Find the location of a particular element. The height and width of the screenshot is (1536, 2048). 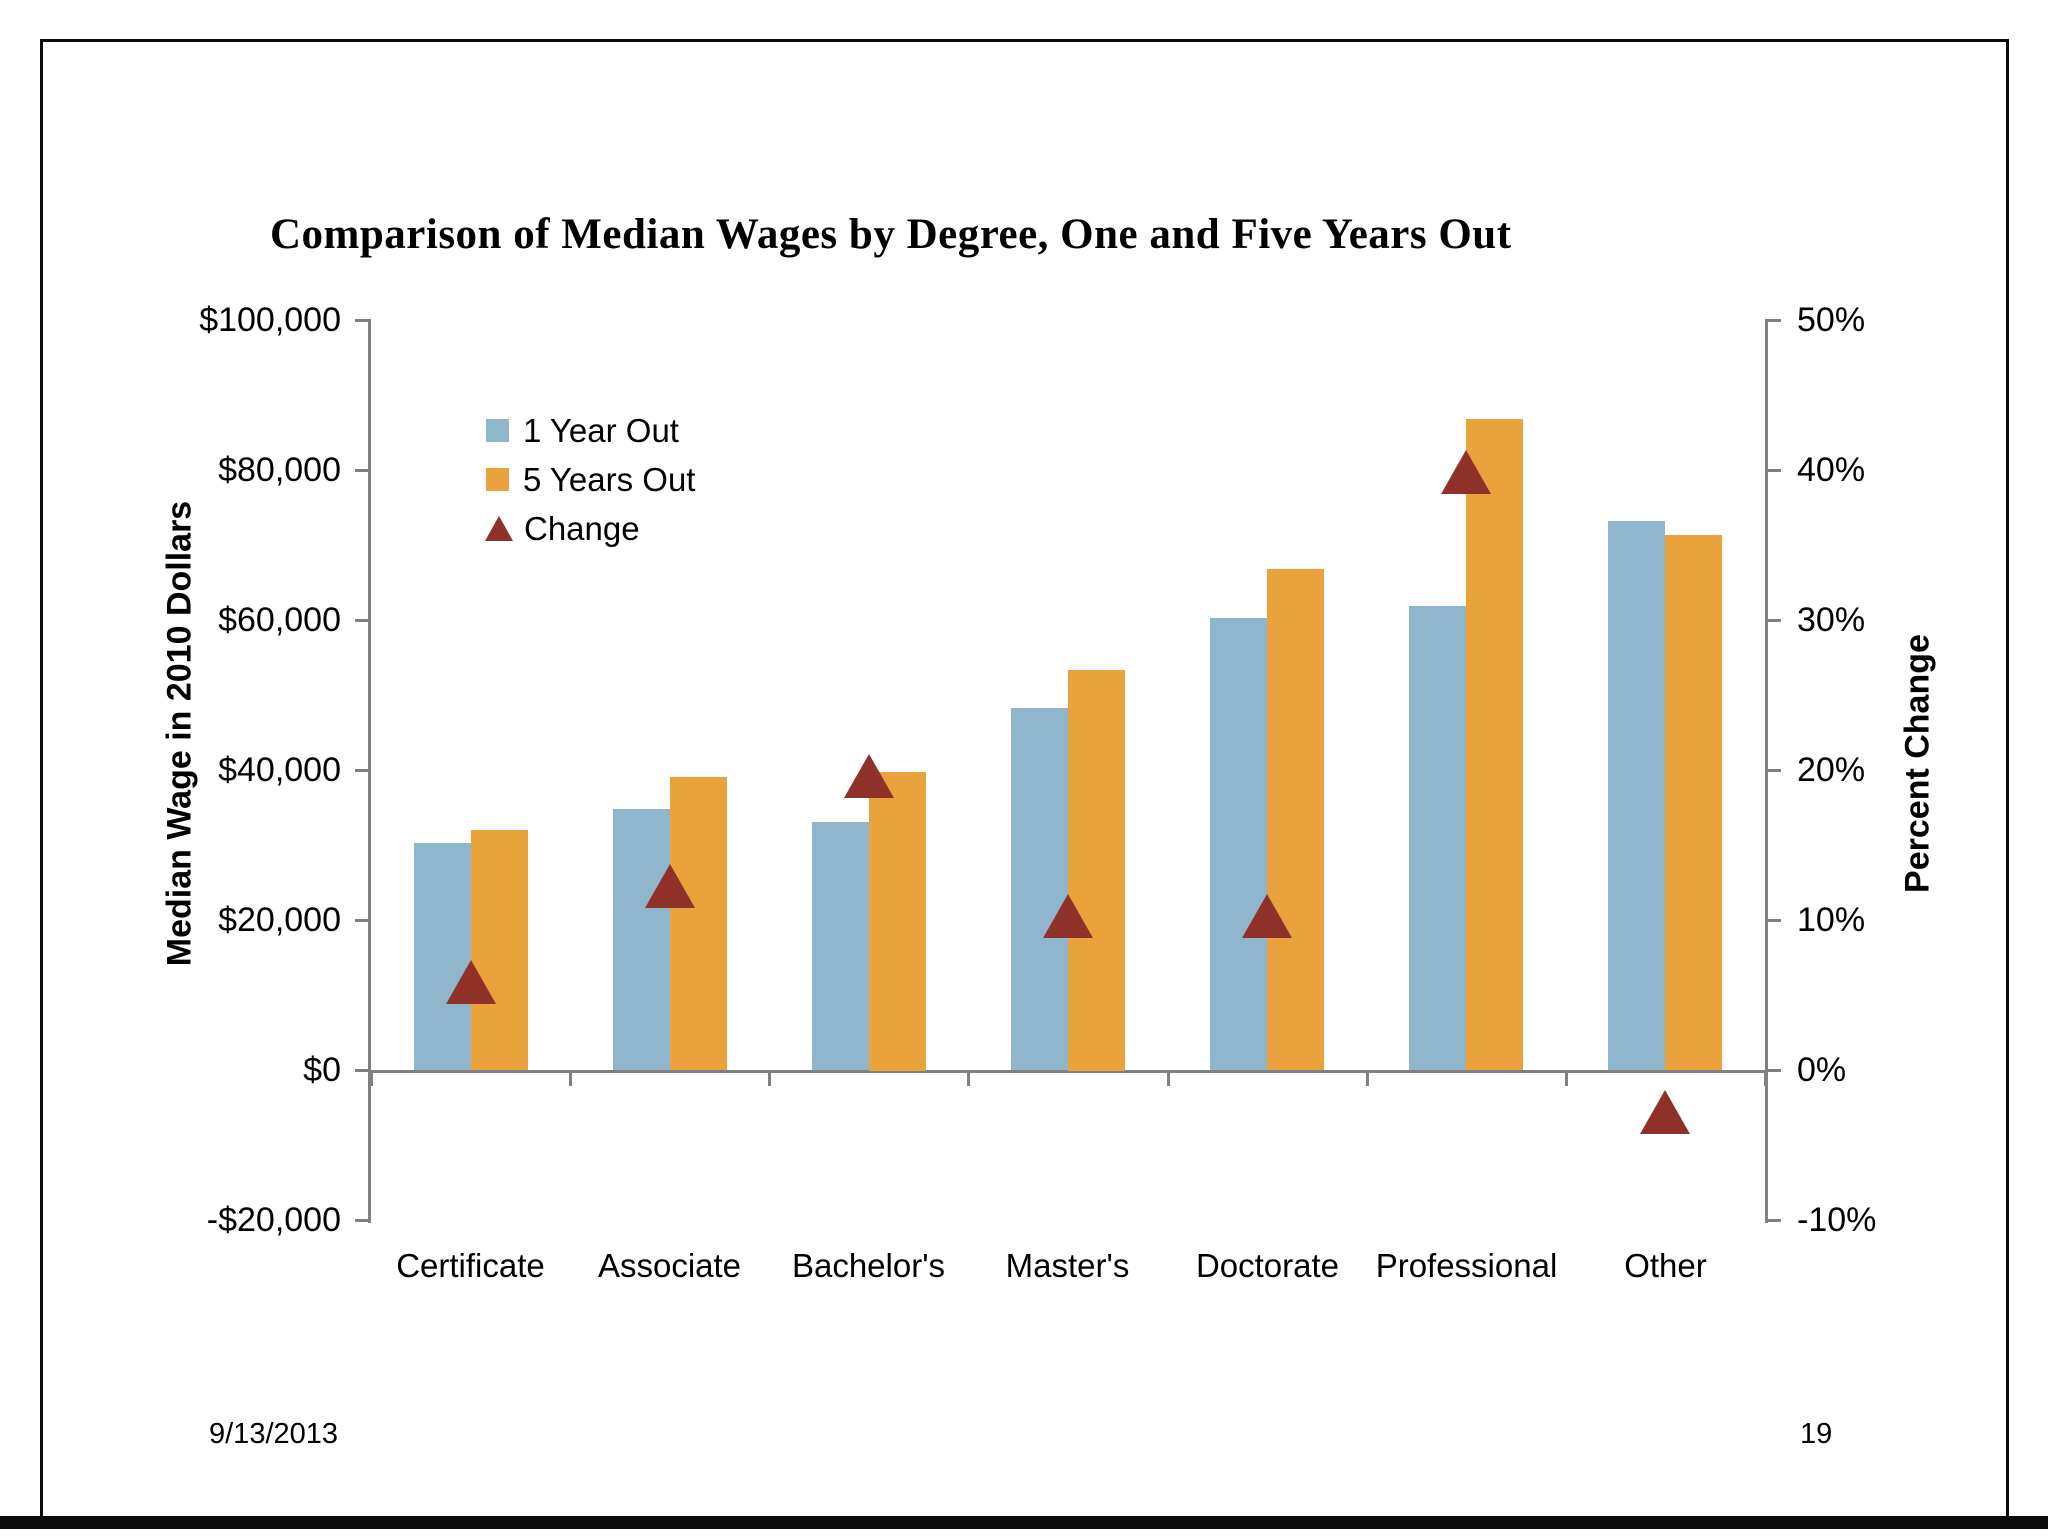

legend-swatch-1-year-out is located at coordinates (497, 430).